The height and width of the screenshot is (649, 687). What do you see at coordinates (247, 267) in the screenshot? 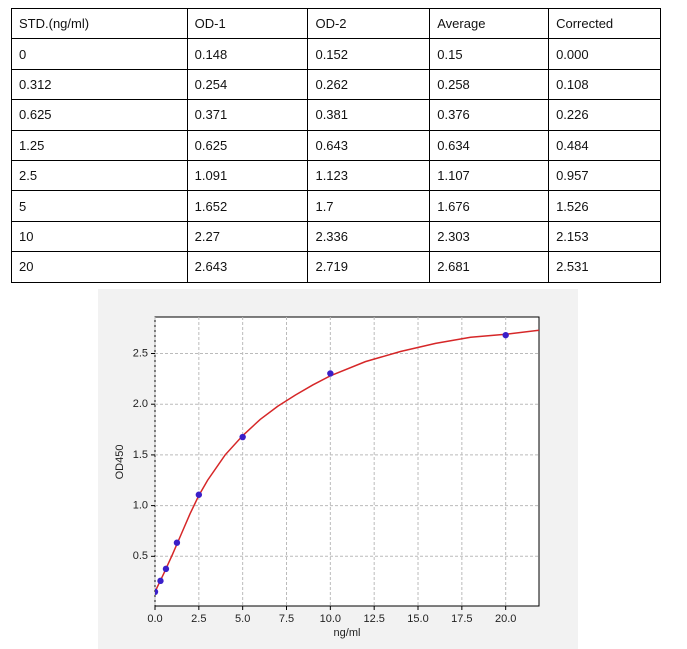
I see `table-cell: 2.643` at bounding box center [247, 267].